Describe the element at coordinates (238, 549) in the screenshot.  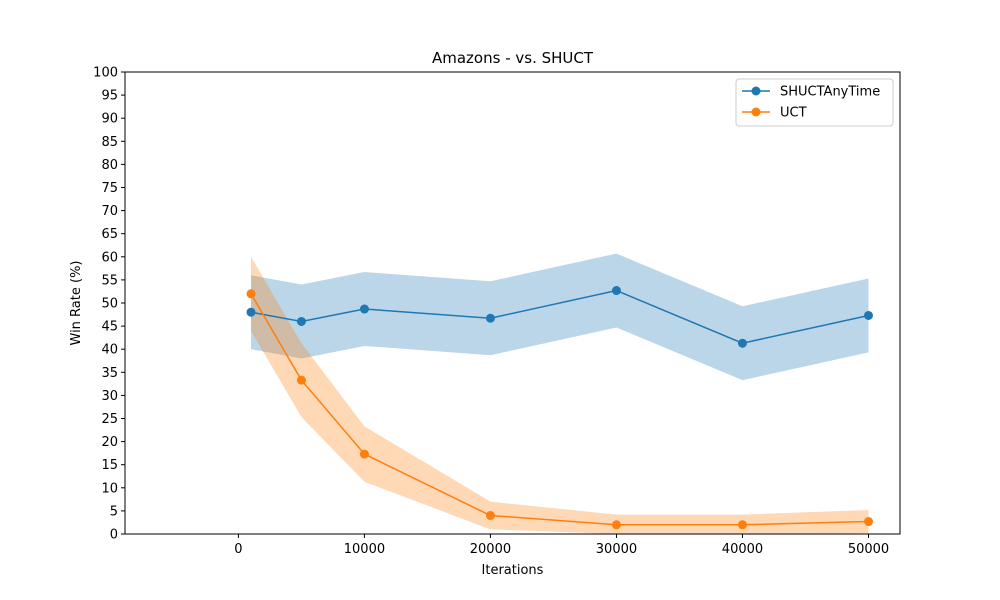
I see `x-tick-label: 0` at that location.